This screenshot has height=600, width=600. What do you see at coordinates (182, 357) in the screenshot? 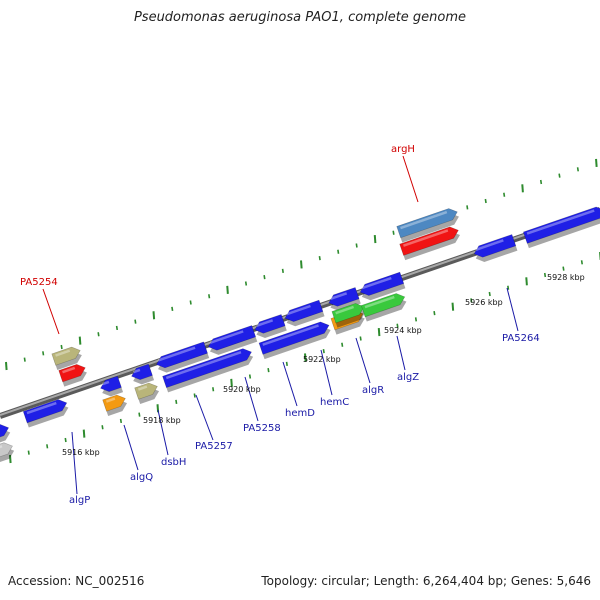
I see `gene-PA5257-rev` at bounding box center [182, 357].